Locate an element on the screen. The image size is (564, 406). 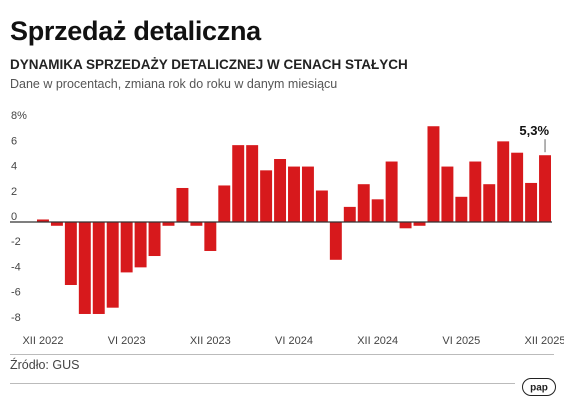
x-tick-label: XII 2025 is located at coordinates (544, 341).